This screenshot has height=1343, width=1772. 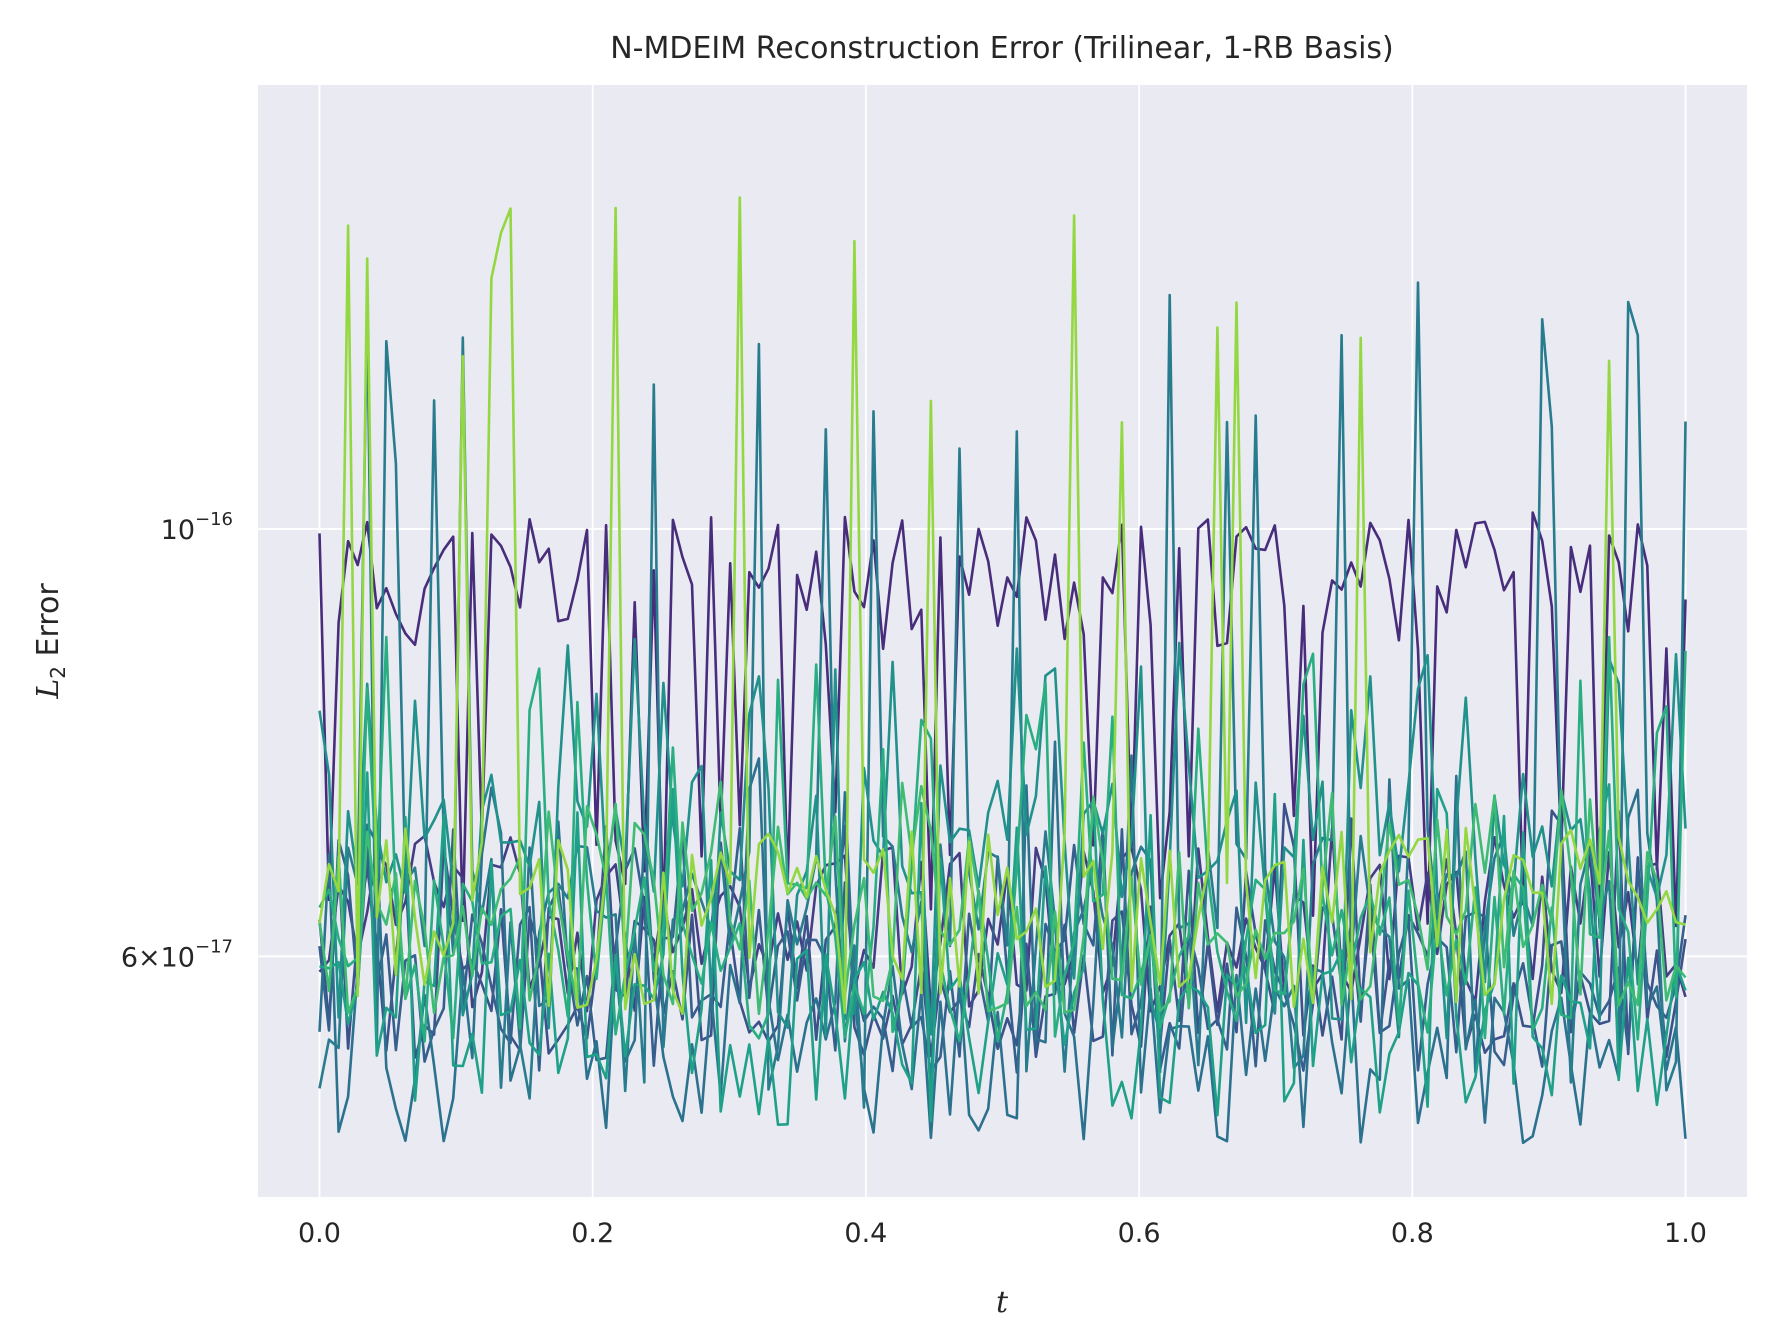 What do you see at coordinates (1002, 1302) in the screenshot?
I see `x-axis-label: t` at bounding box center [1002, 1302].